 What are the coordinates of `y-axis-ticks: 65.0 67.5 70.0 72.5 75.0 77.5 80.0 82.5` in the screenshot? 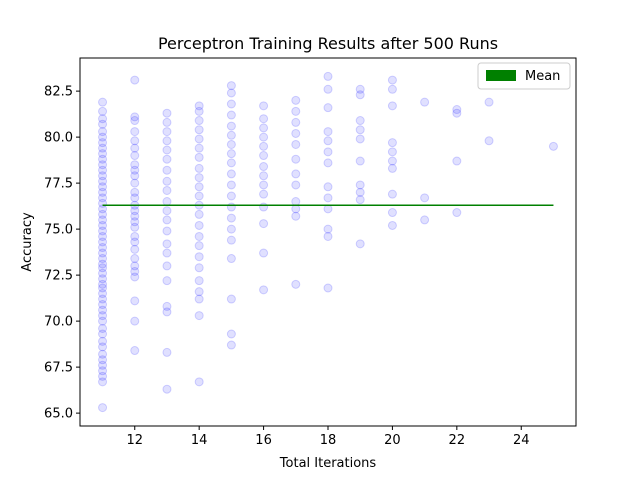 It's located at (62, 253).